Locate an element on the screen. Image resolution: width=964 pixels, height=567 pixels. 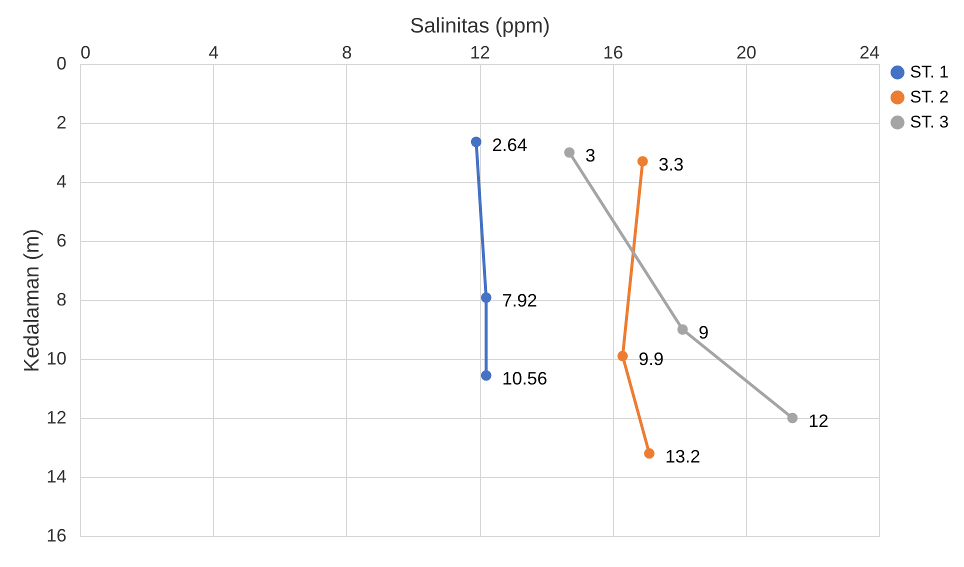
data-label: 10.56 is located at coordinates (525, 378).